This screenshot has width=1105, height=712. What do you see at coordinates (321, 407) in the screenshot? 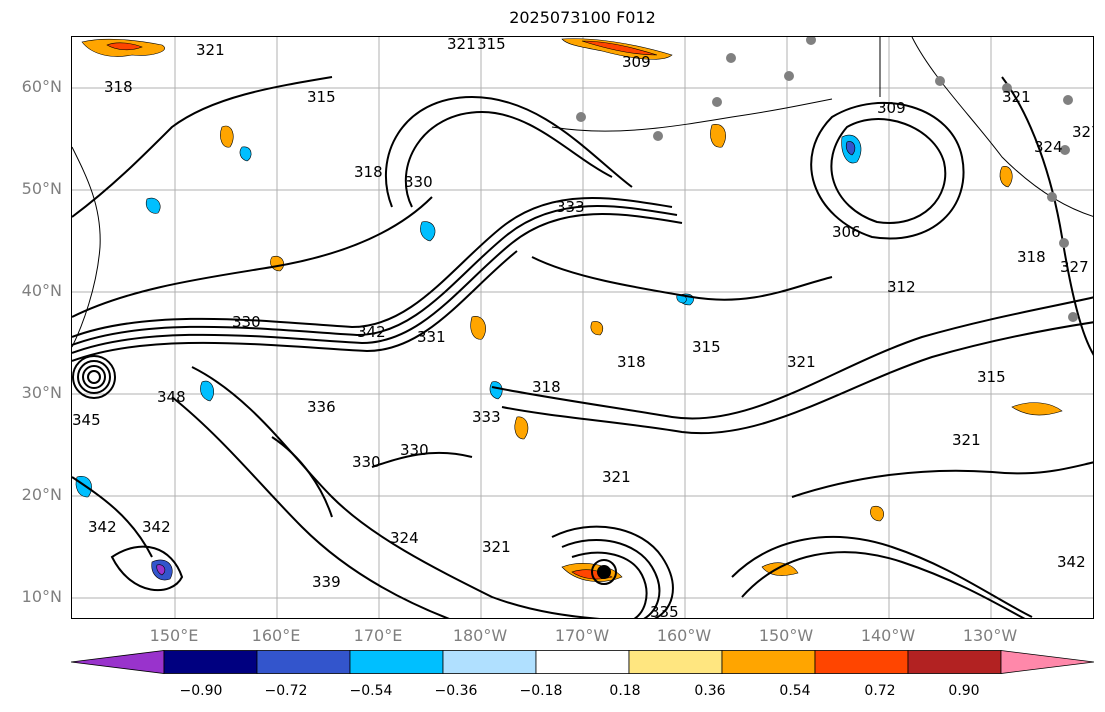
I see `contour-label: 336` at bounding box center [321, 407].